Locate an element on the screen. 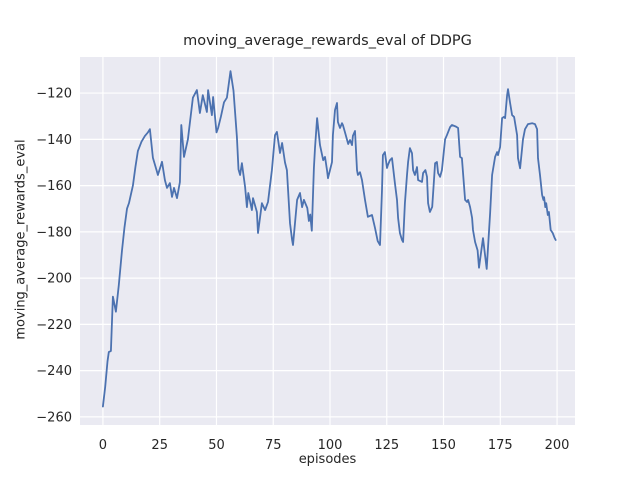  x-tick-label: 200 is located at coordinates (557, 445).